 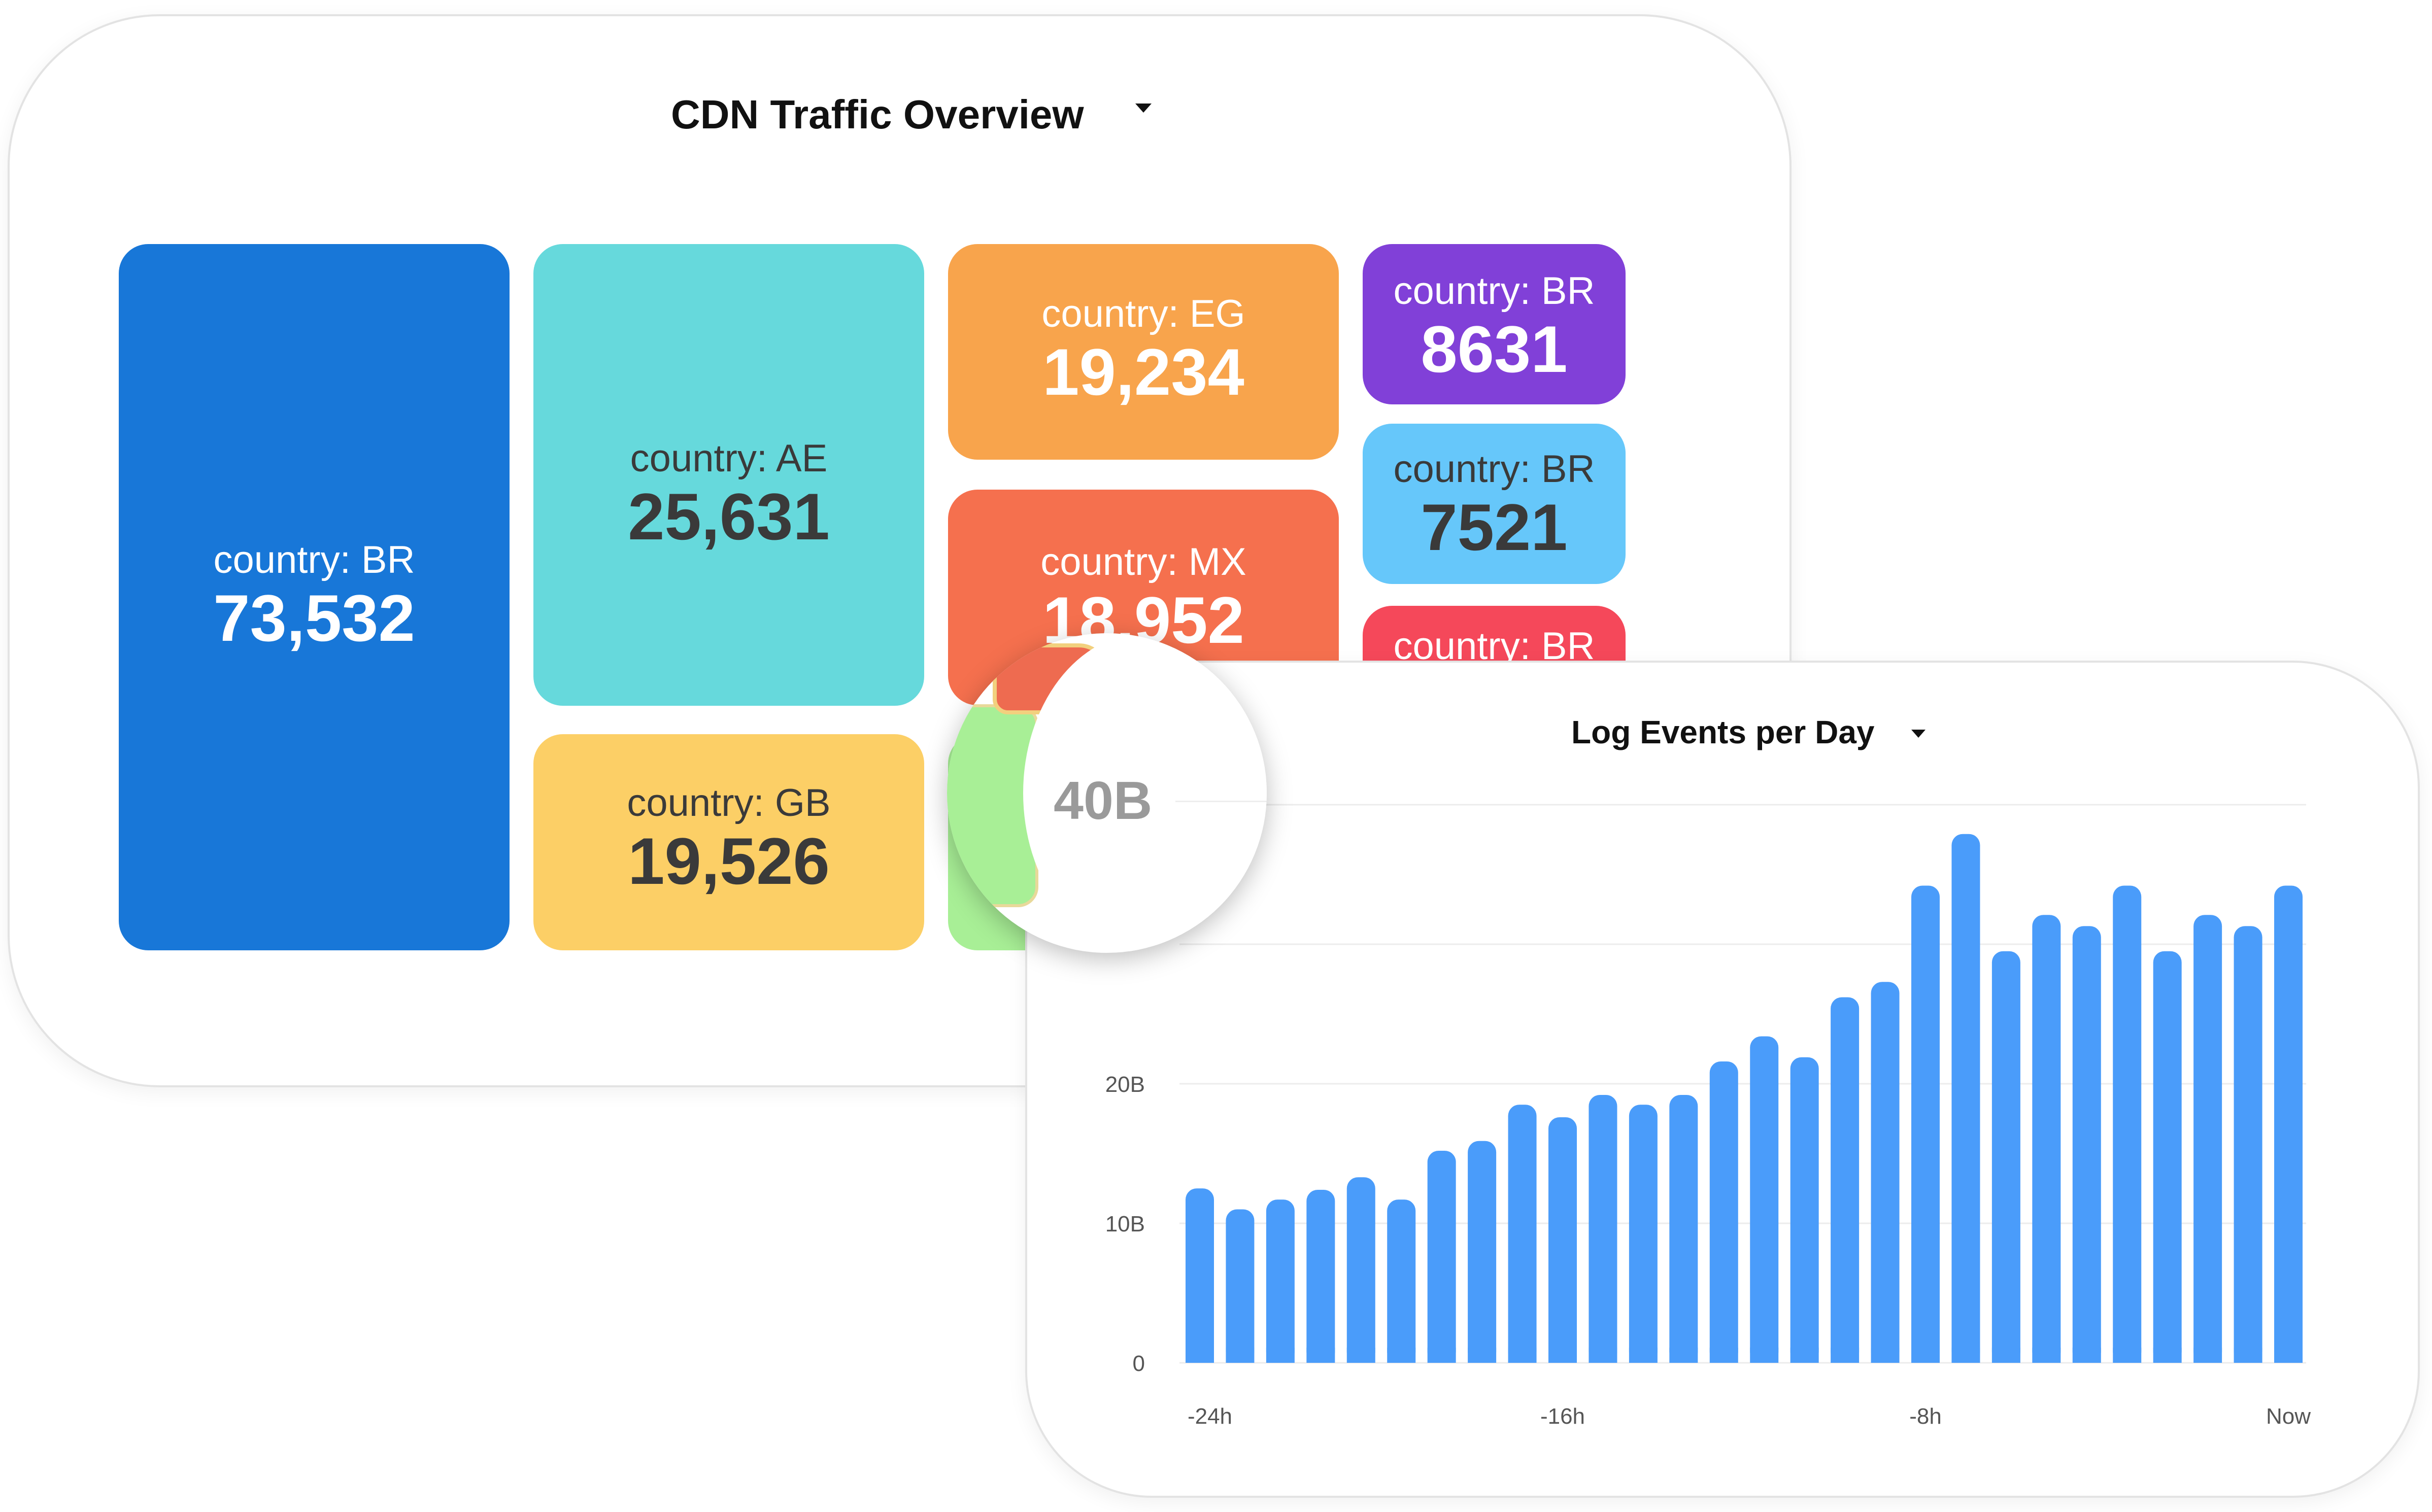 I want to click on tile-label: country: AE, so click(x=729, y=458).